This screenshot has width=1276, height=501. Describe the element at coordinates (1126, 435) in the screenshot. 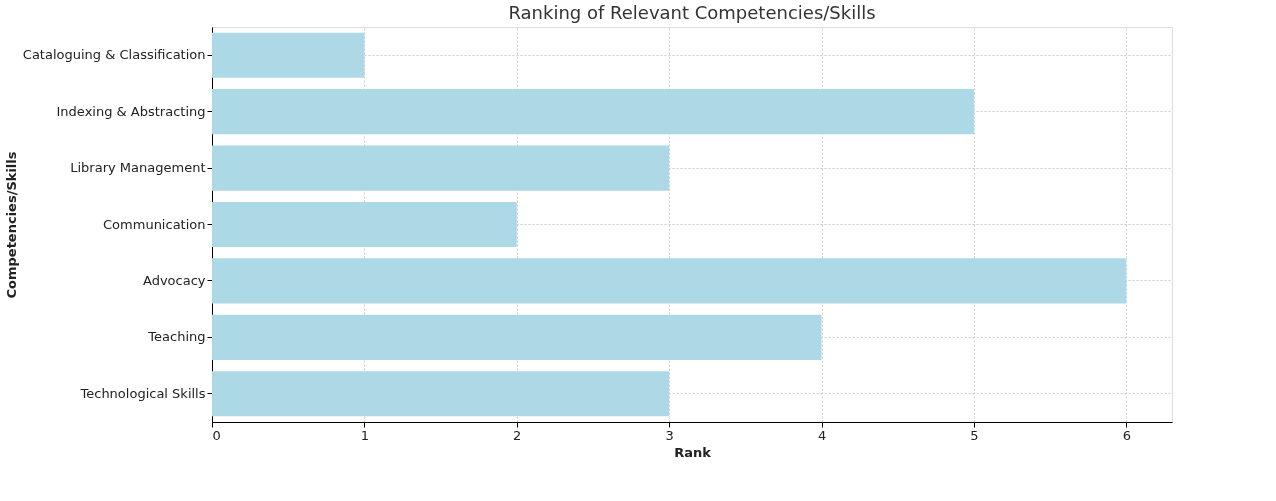

I see `x-tick-label: 6` at that location.